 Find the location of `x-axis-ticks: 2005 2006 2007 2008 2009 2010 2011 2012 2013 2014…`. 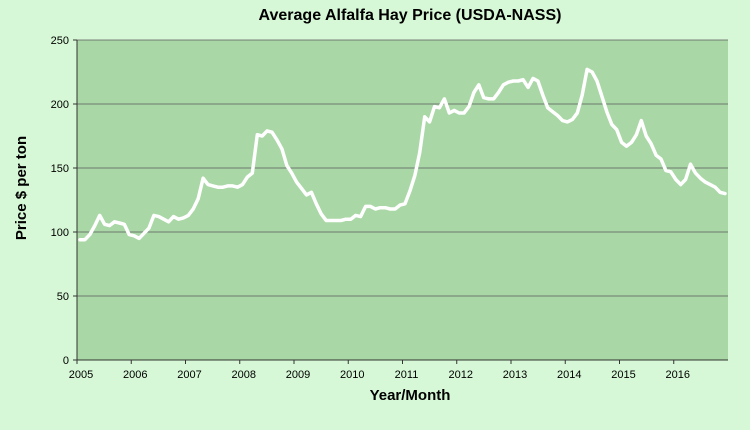

x-axis-ticks: 2005 2006 2007 2008 2009 2010 2011 2012 2013 2014… is located at coordinates (379, 370).